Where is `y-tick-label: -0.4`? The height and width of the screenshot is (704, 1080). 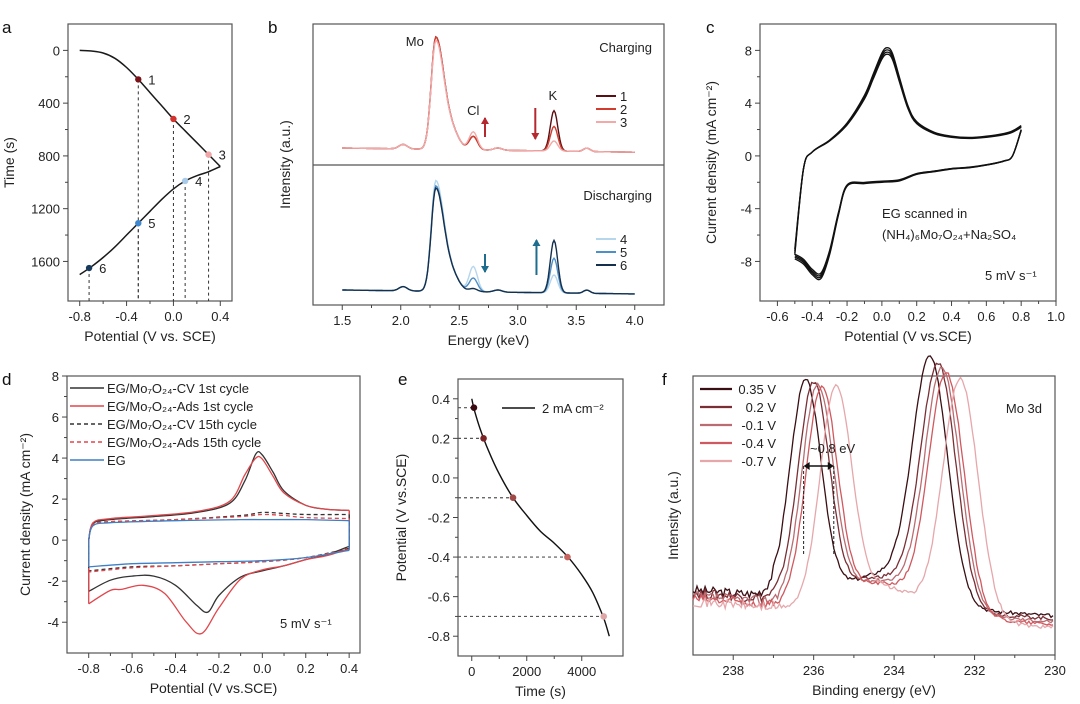 y-tick-label: -0.4 is located at coordinates (439, 557).